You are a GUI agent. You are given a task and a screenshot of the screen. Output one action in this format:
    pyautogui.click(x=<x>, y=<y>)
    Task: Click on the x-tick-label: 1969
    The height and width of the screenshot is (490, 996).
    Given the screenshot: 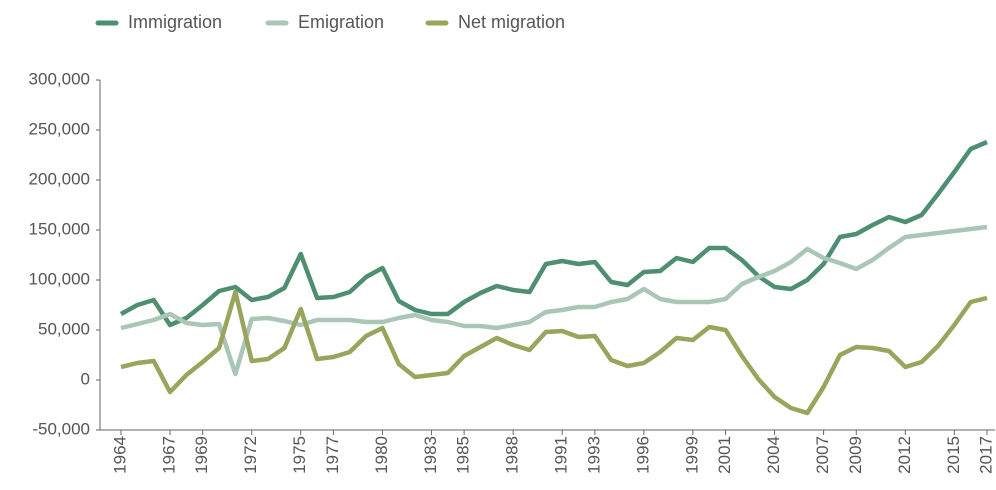 What is the action you would take?
    pyautogui.click(x=201, y=455)
    